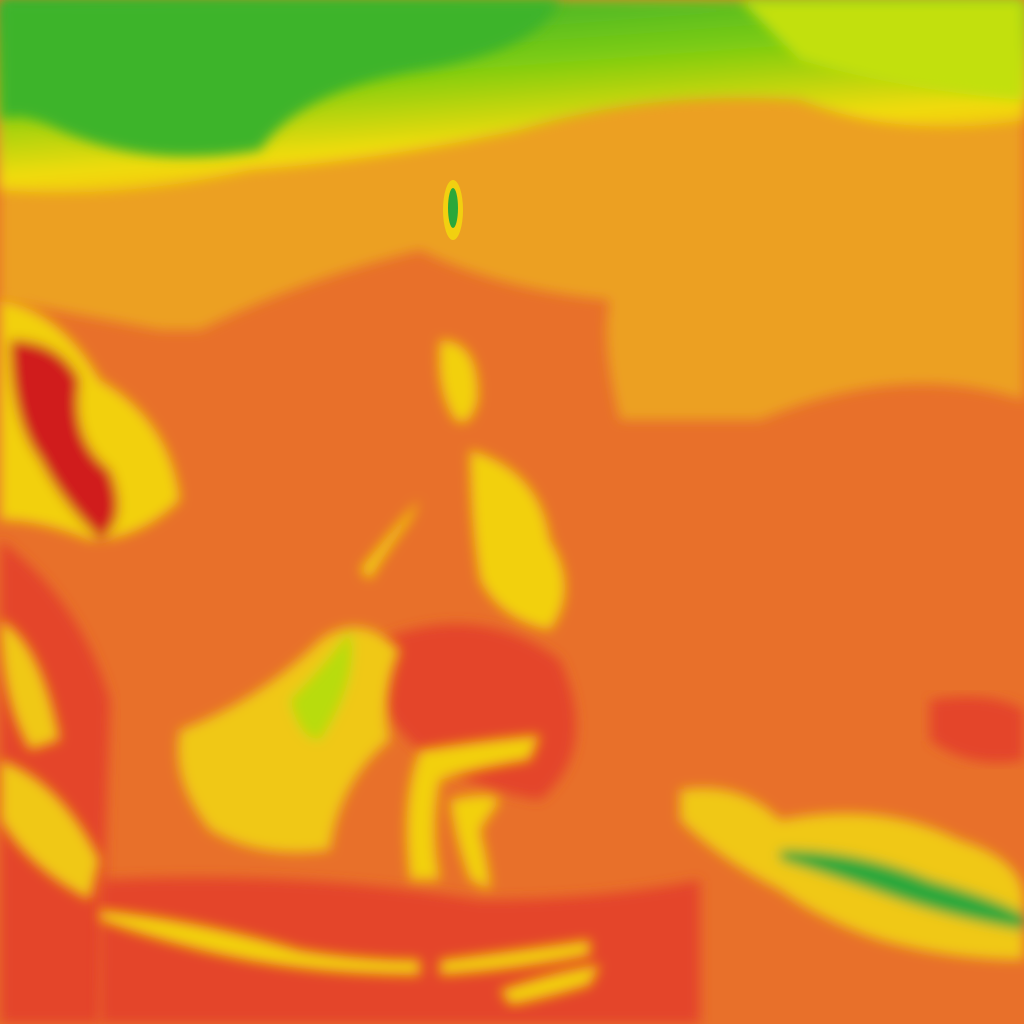 Image resolution: width=1024 pixels, height=1024 pixels. Describe the element at coordinates (473, 812) in the screenshot. I see `land-sulawesi` at that location.